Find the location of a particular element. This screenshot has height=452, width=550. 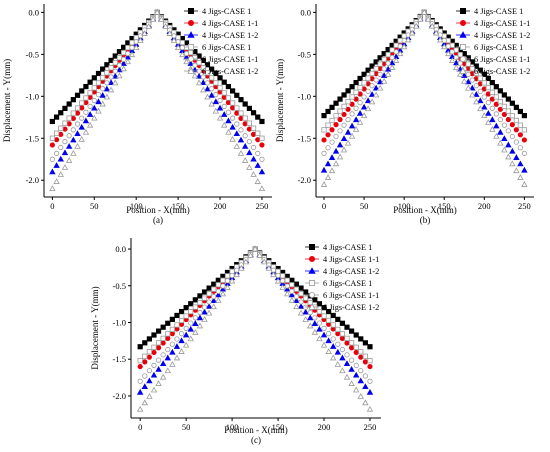

x-axis-label: Position - X(mm) is located at coordinates (158, 210).